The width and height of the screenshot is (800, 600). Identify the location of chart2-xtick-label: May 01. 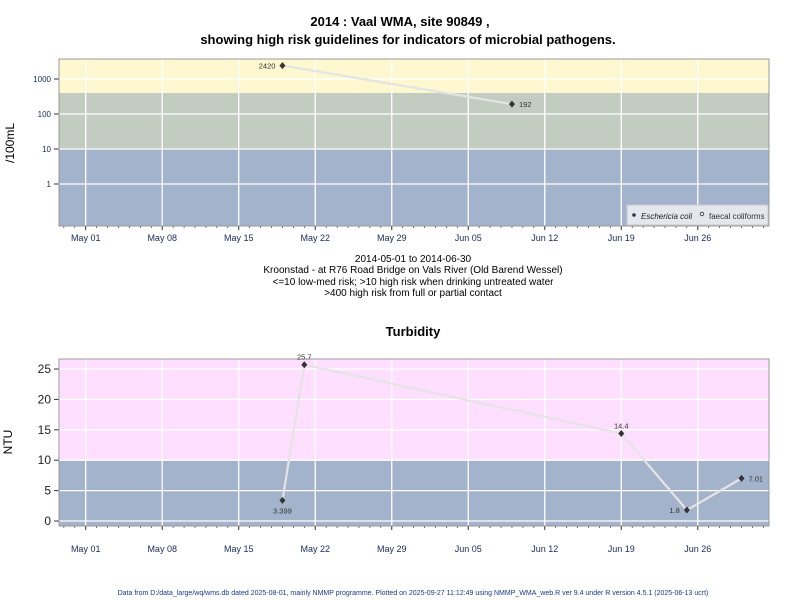
(86, 549).